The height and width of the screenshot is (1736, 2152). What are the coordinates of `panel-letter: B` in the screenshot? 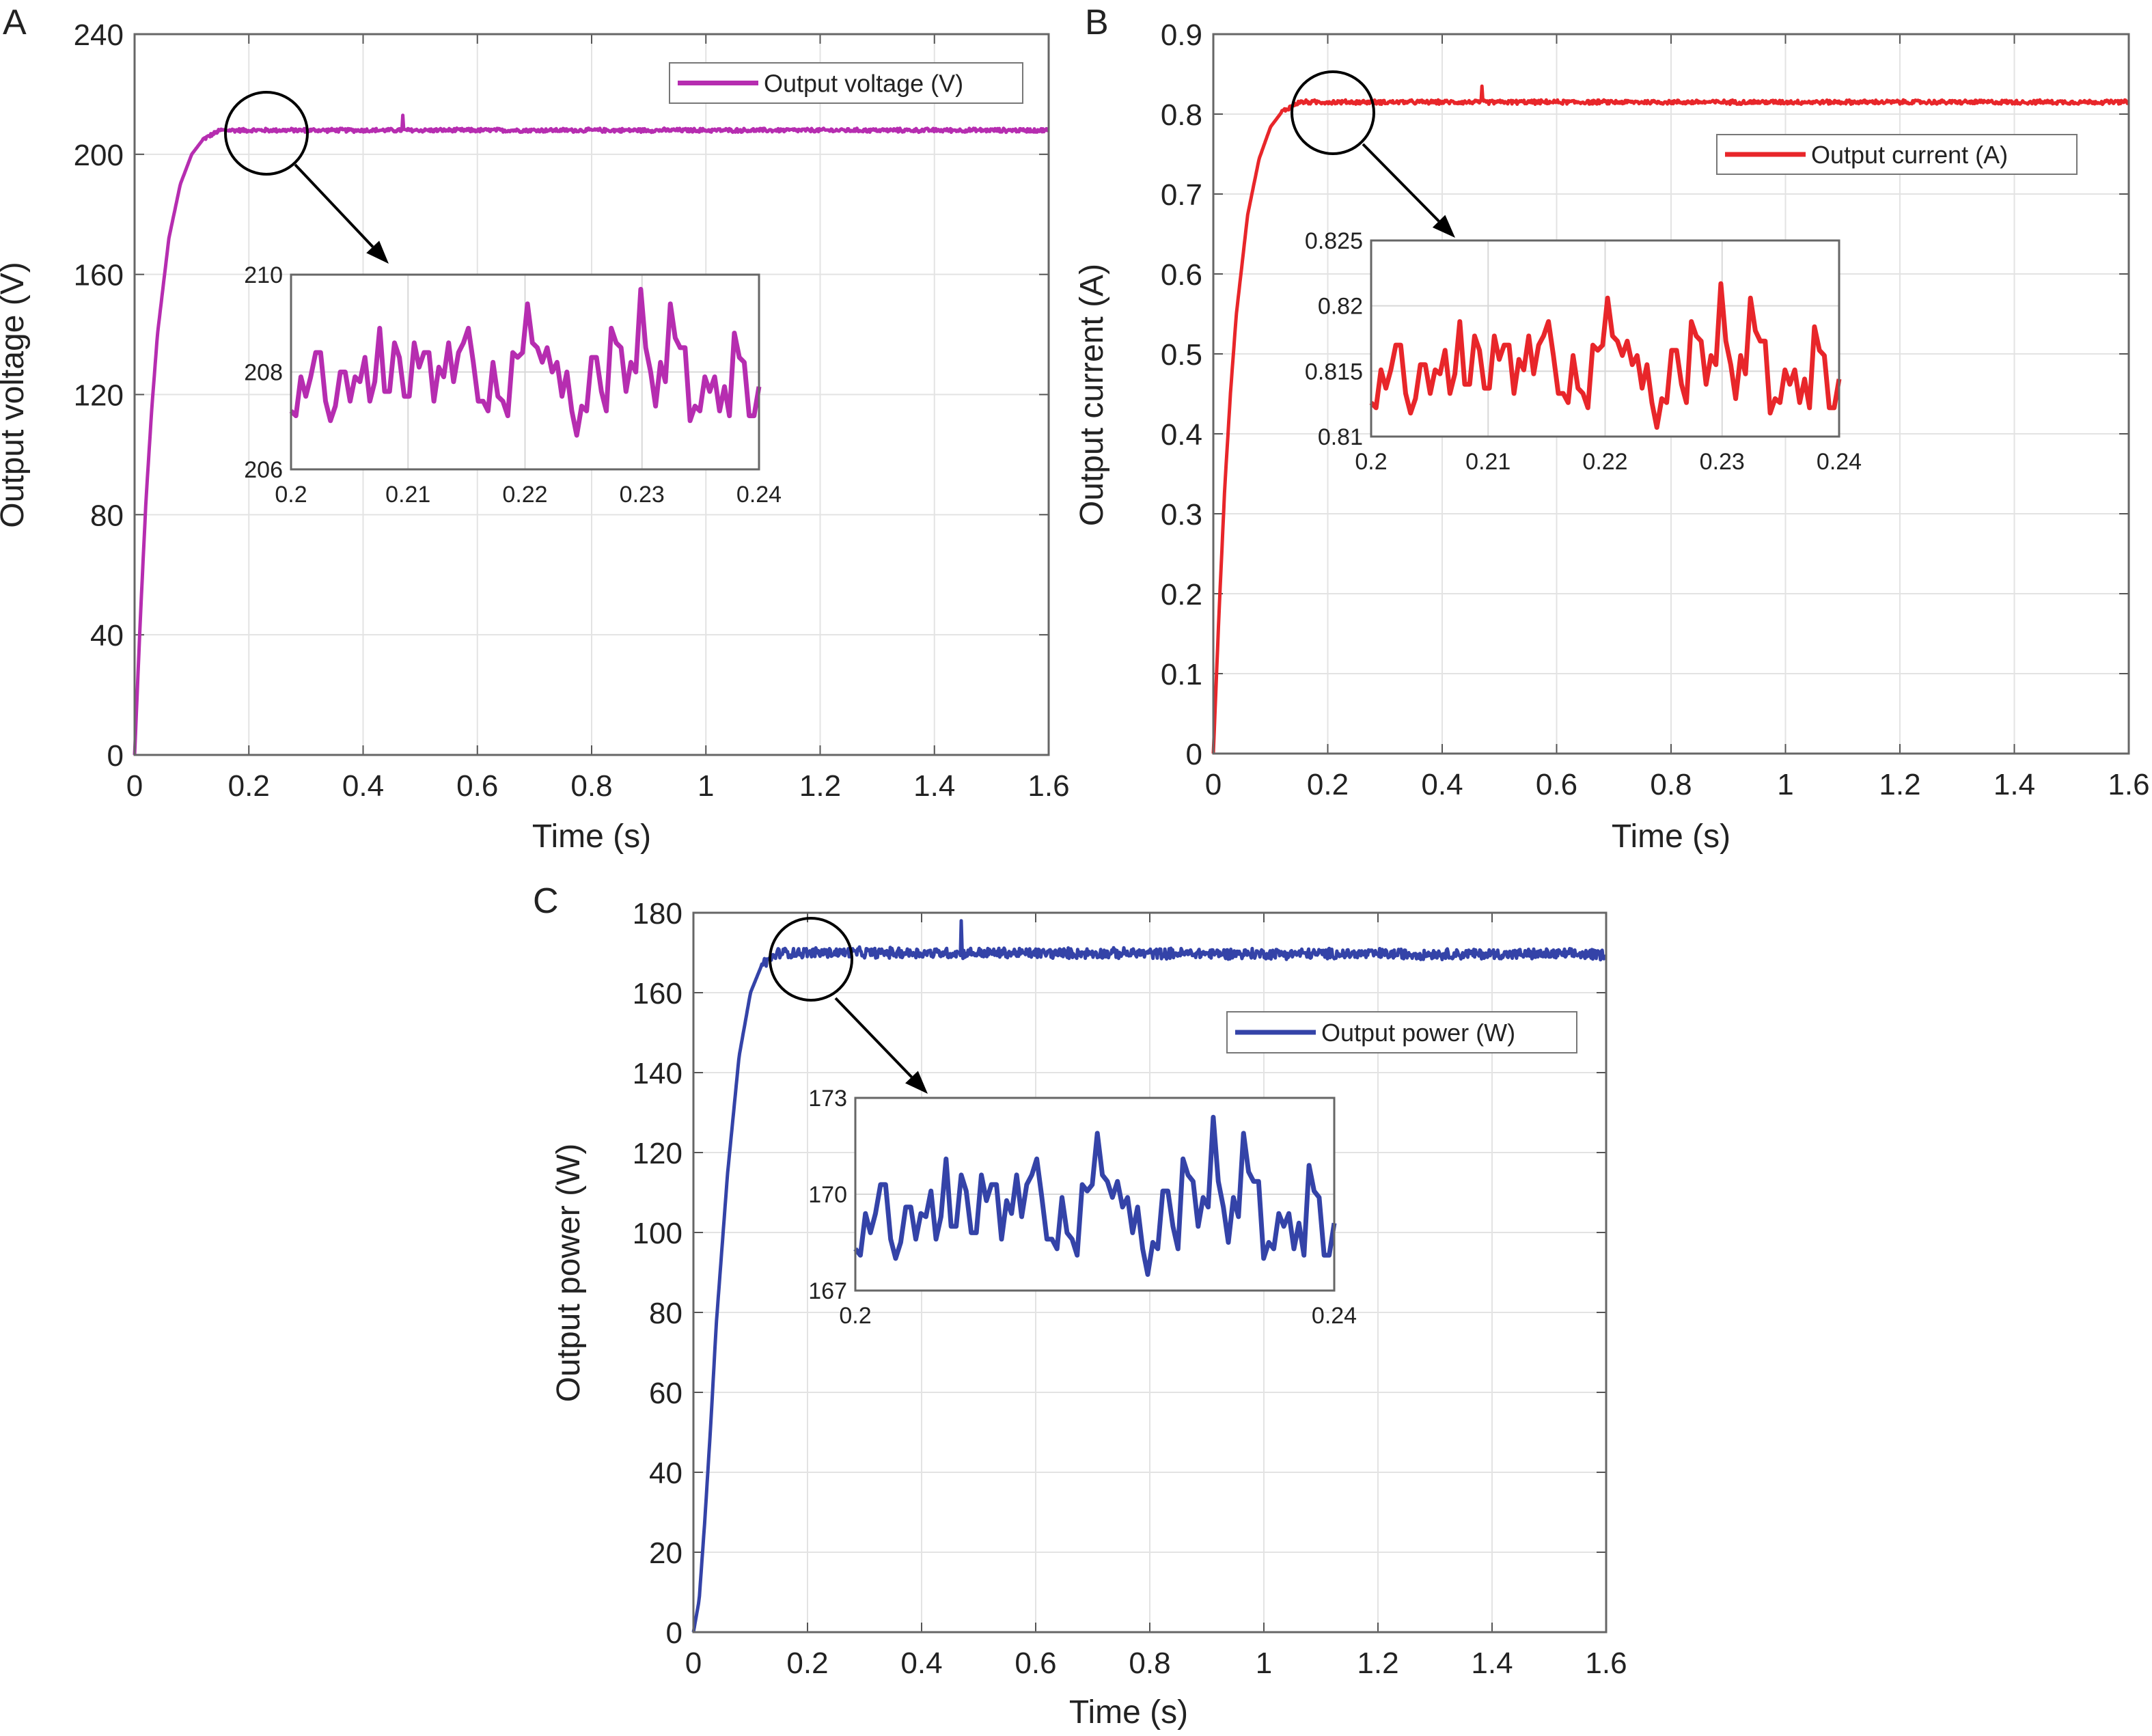 It's located at (1097, 22).